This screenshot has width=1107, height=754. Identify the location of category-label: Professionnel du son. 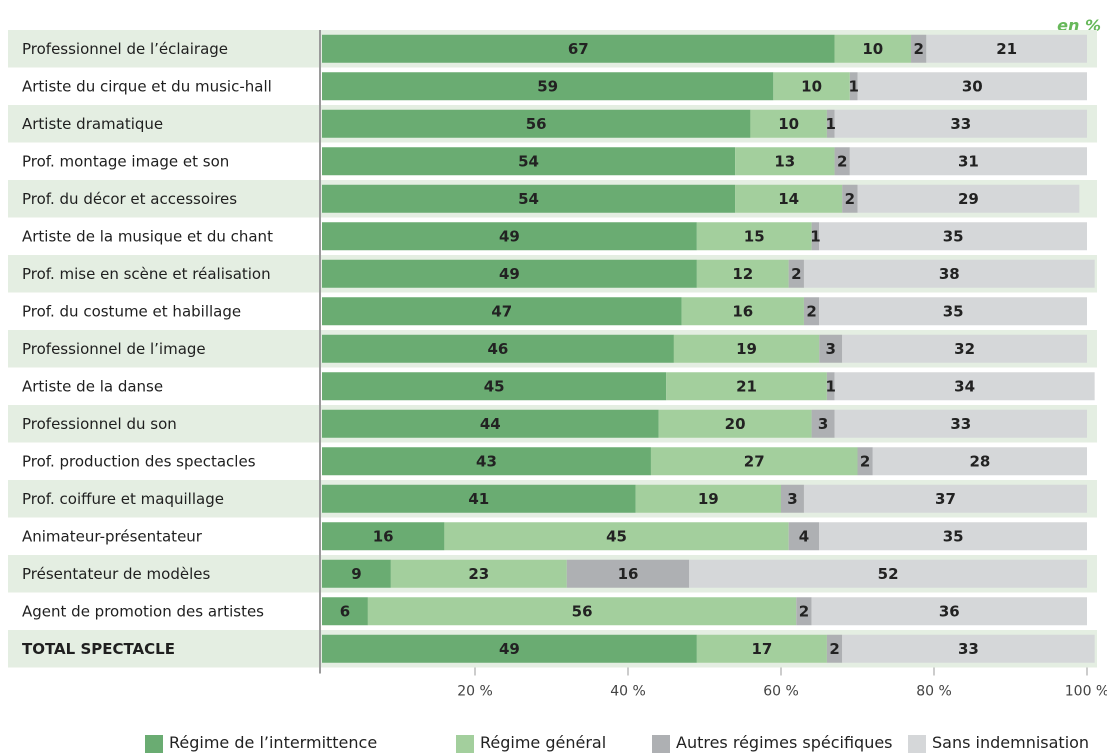
(99, 424).